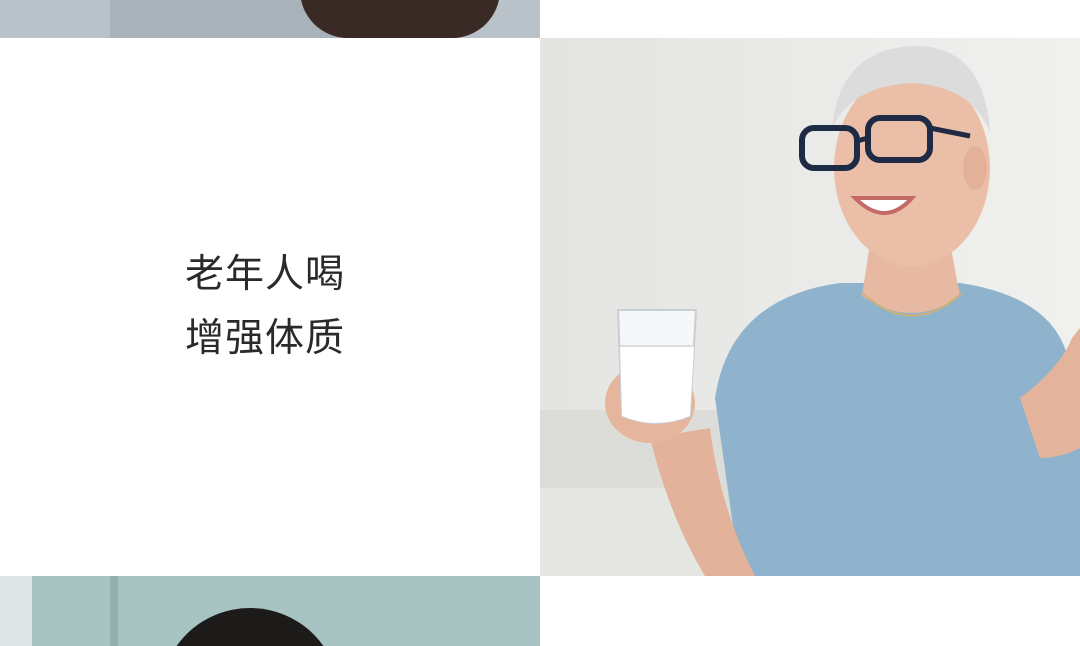 The height and width of the screenshot is (646, 1080). What do you see at coordinates (114, 611) in the screenshot?
I see `window-frame` at bounding box center [114, 611].